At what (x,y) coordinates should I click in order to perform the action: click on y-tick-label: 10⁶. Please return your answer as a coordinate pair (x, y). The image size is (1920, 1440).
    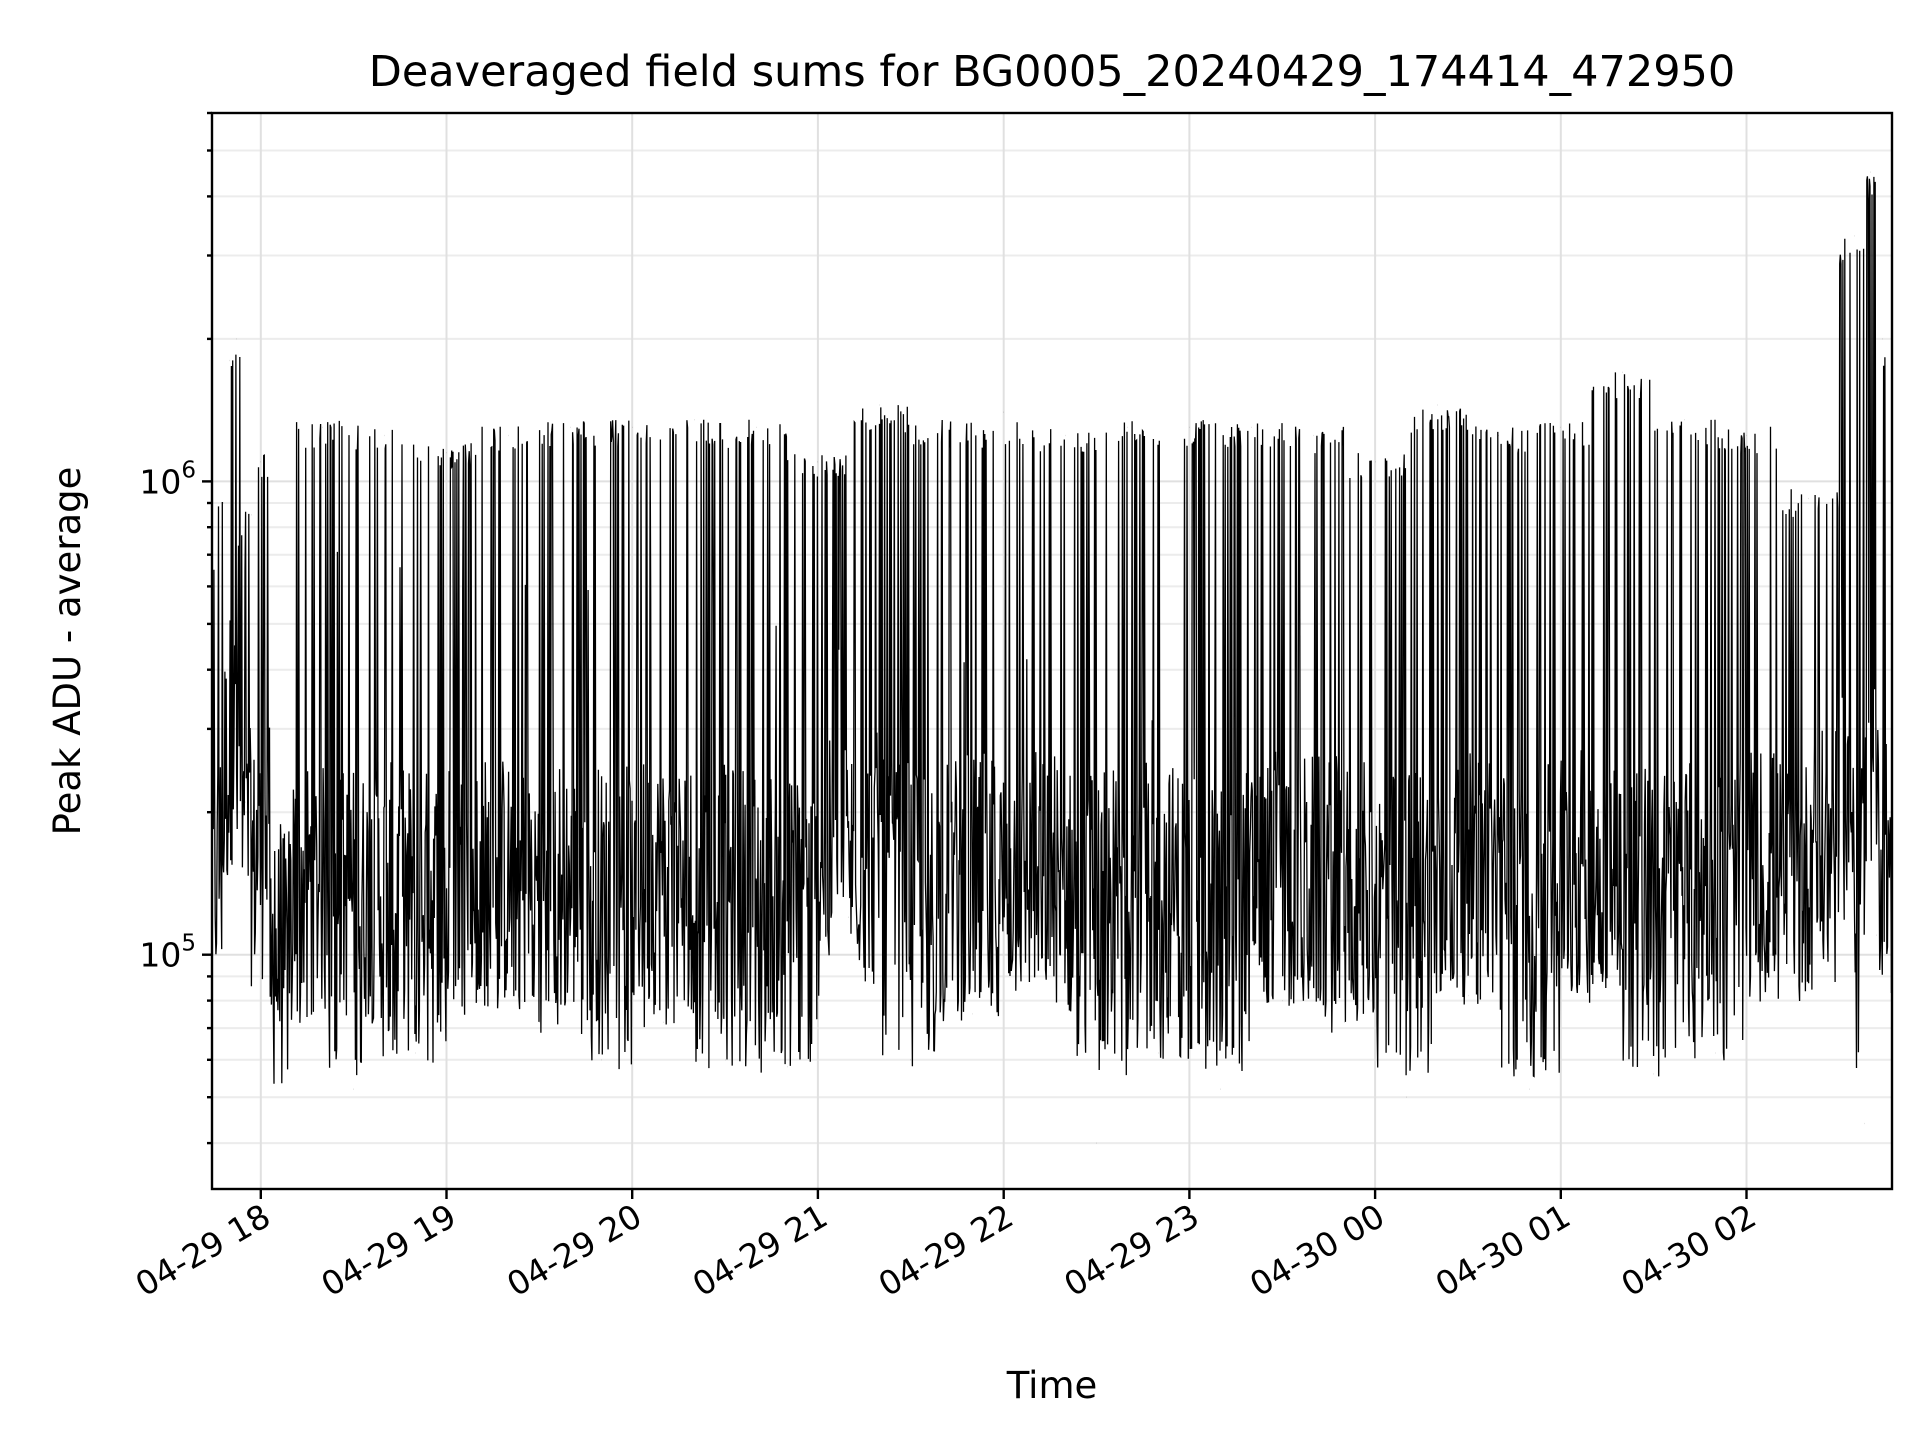
    Looking at the image, I should click on (167, 479).